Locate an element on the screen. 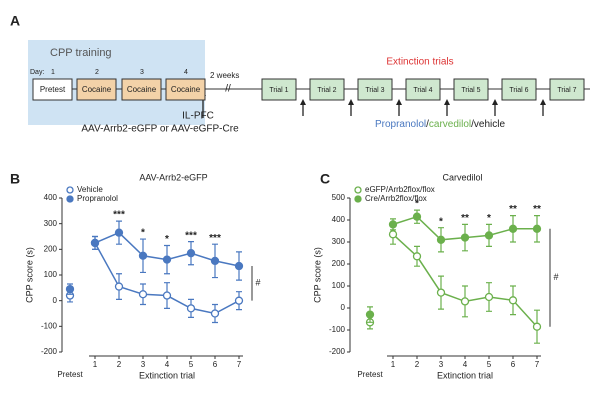  legend-label: Propranolol is located at coordinates (97, 198).